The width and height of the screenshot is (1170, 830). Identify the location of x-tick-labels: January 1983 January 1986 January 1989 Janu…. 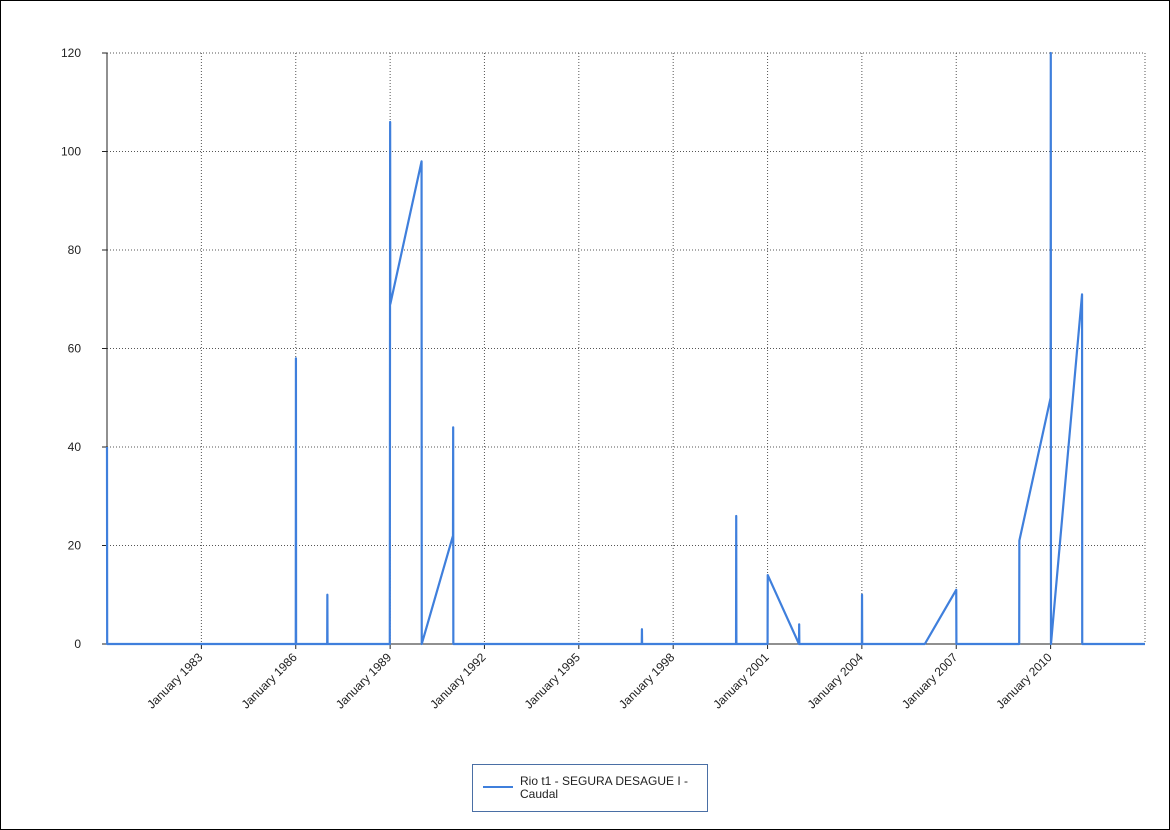
(599, 681).